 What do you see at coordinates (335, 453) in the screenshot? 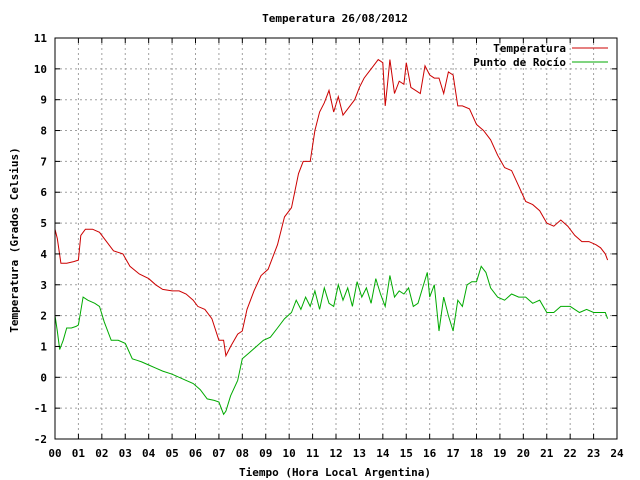
I see `x-tick-label: 12` at bounding box center [335, 453].